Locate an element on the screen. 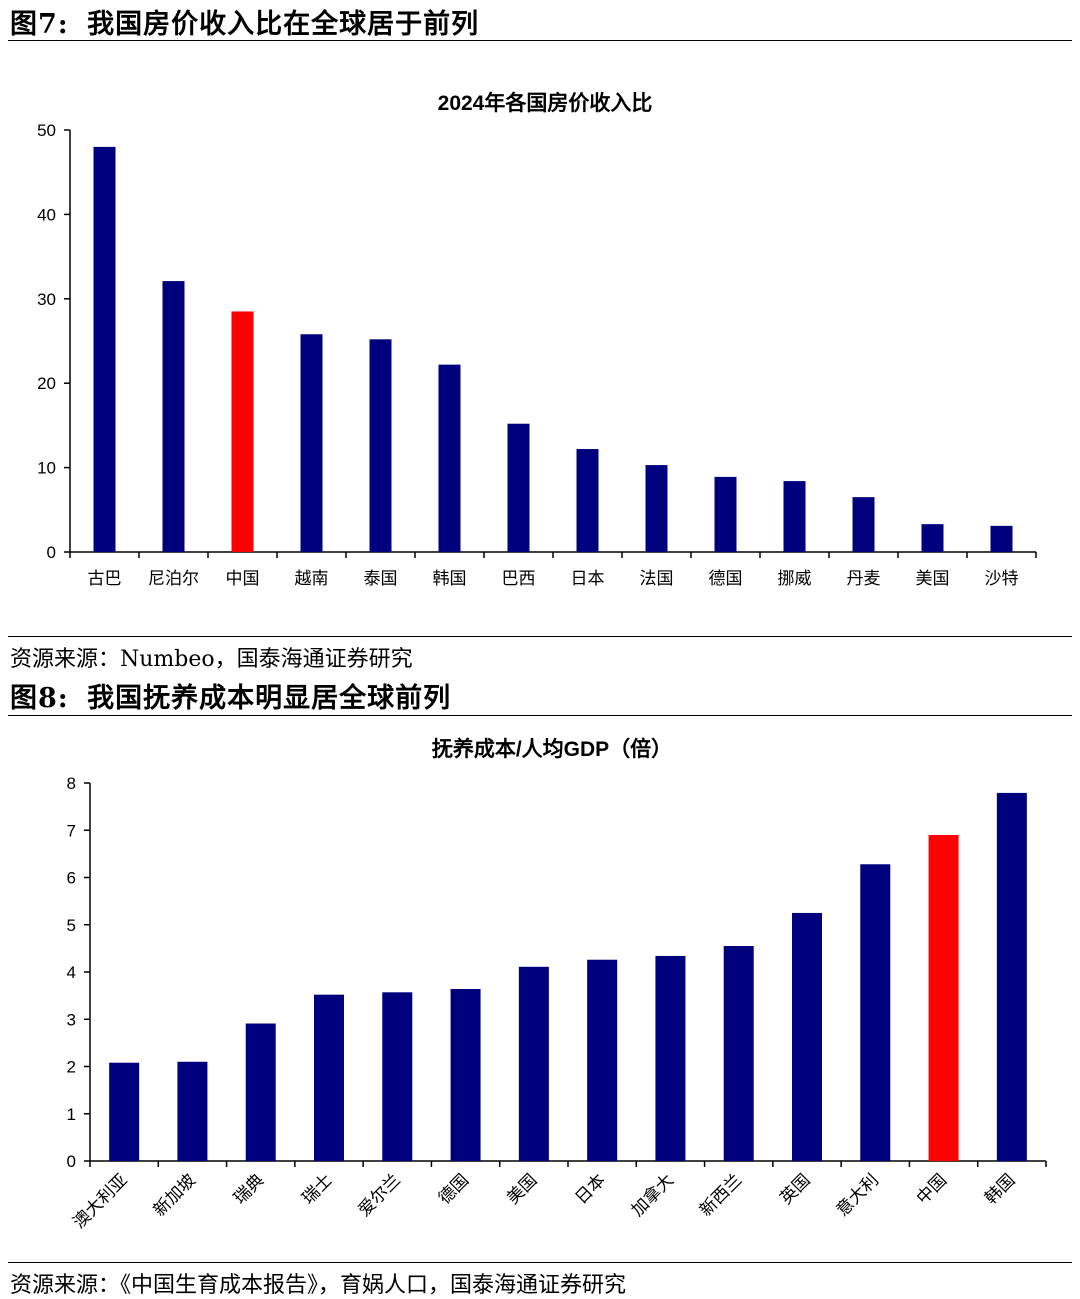  figure-7-label: 图7: is located at coordinates (39, 24).